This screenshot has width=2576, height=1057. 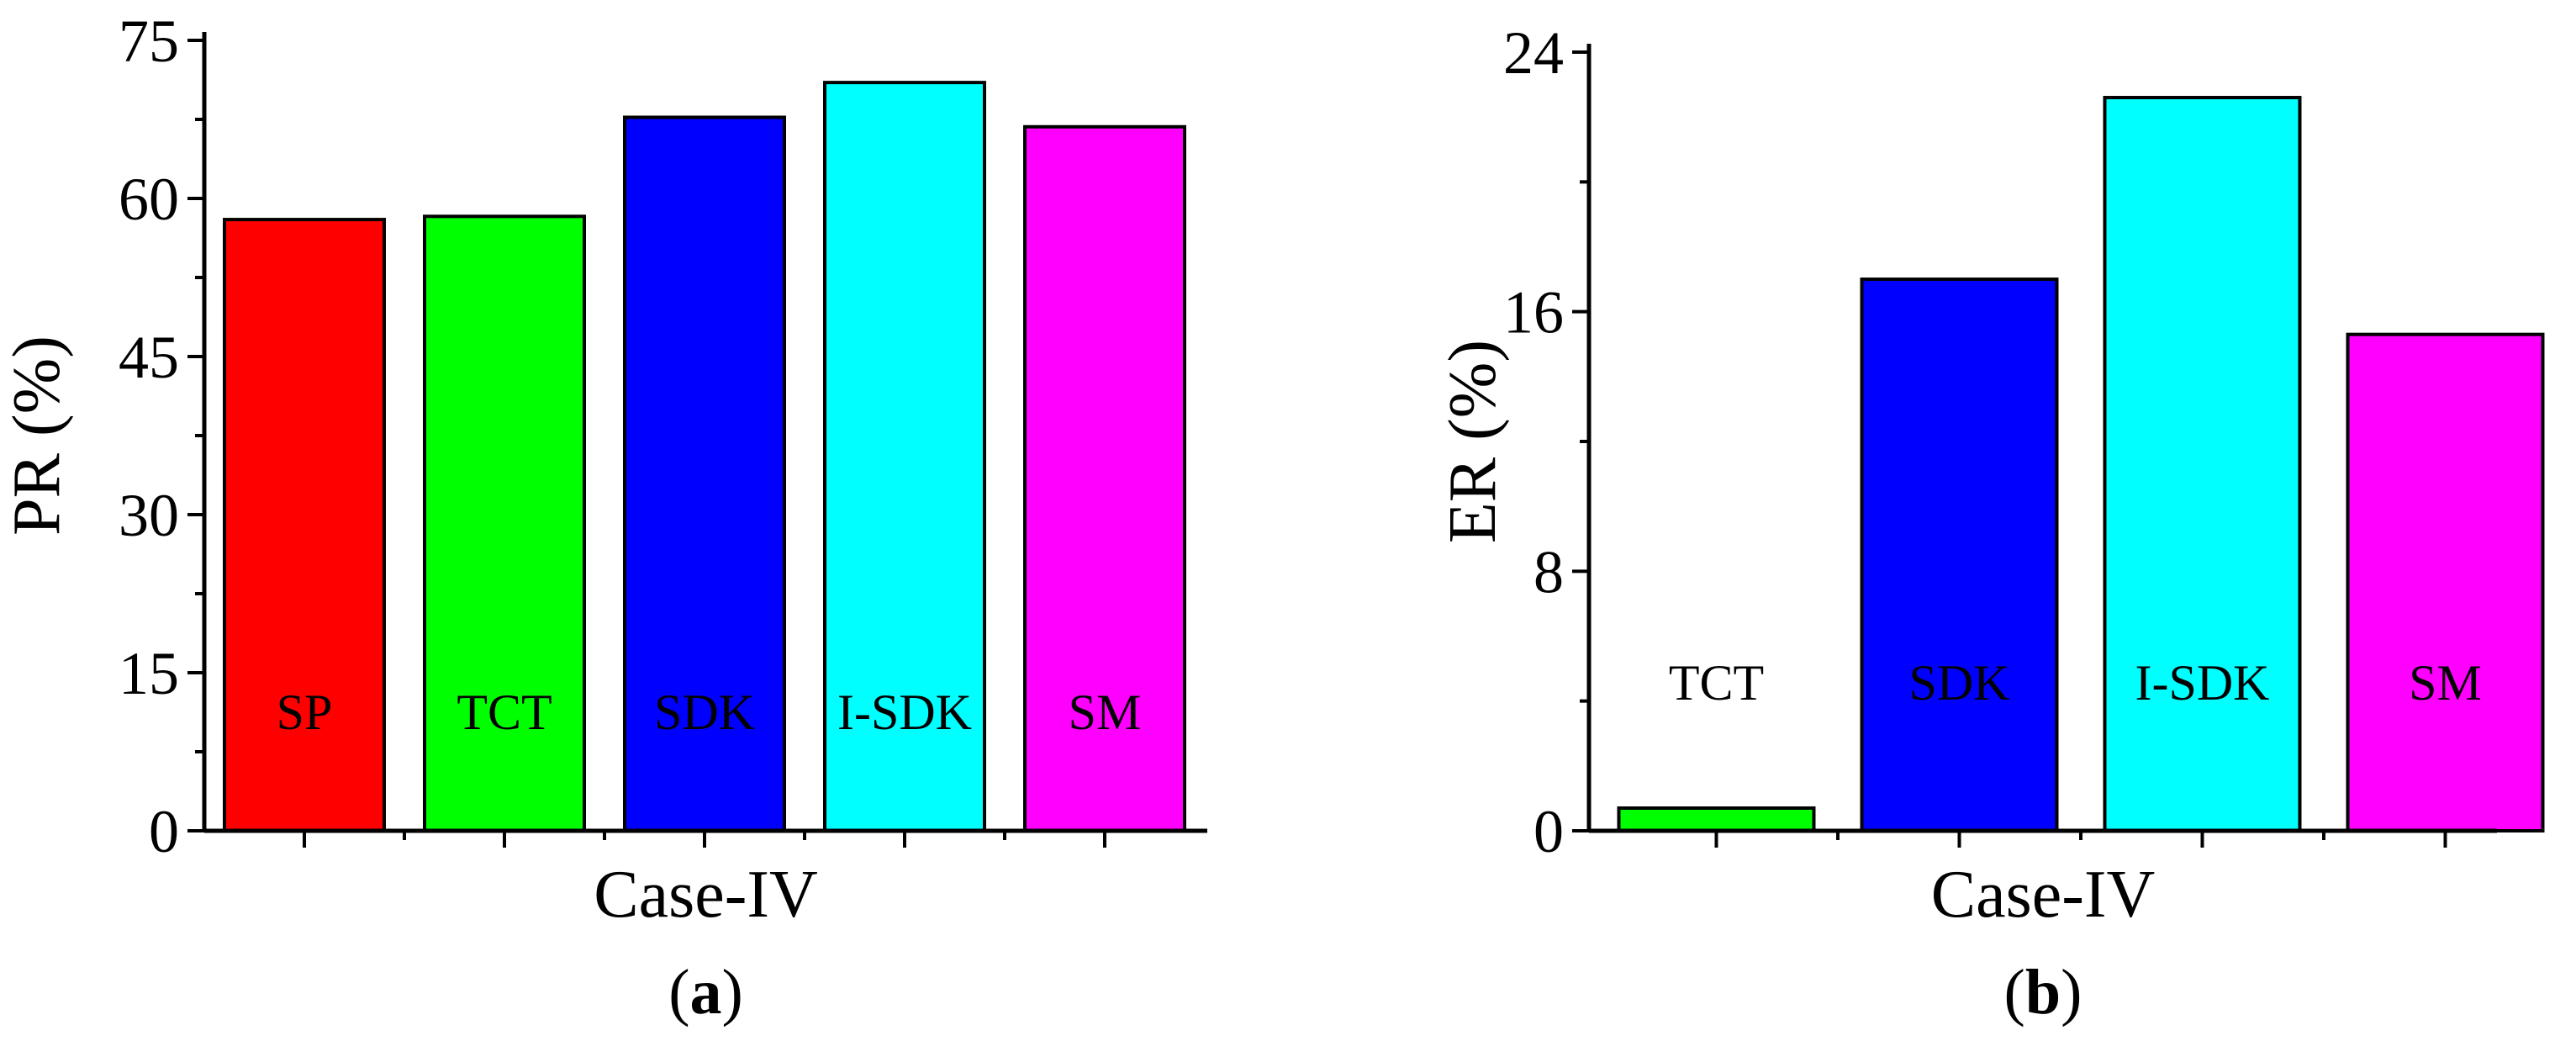 What do you see at coordinates (1534, 312) in the screenshot?
I see `y-tick-label: 16` at bounding box center [1534, 312].